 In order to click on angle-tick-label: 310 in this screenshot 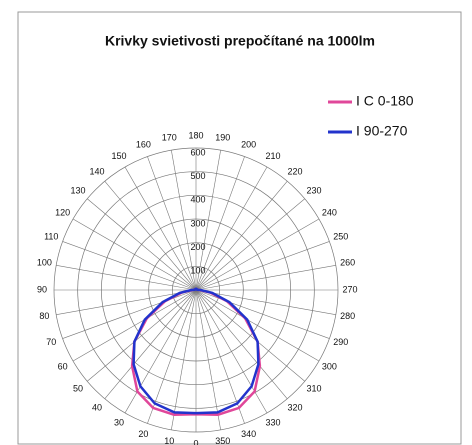, I will do `click(313, 388)`.